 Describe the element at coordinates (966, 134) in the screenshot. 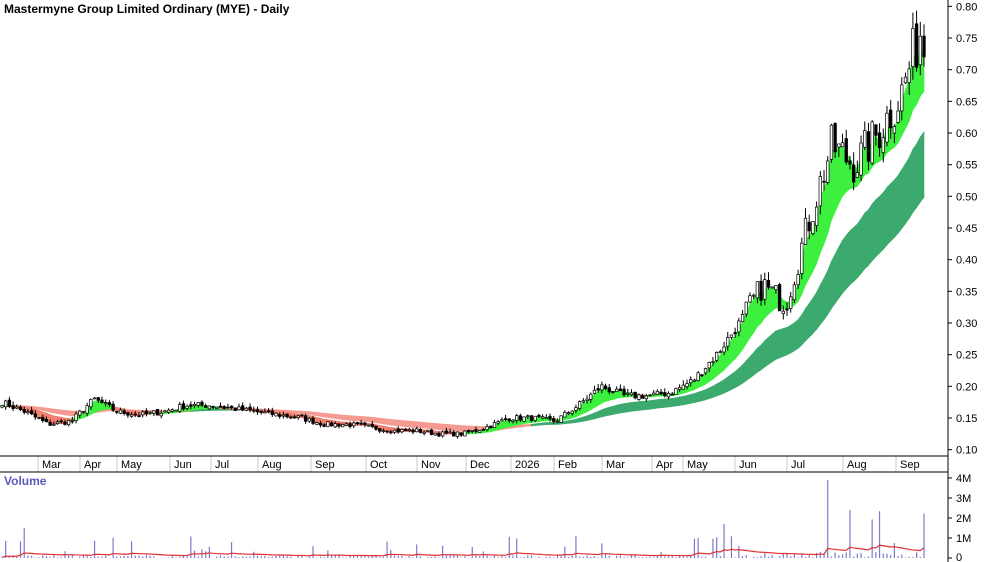

I see `price-tick-label: 0.60` at that location.